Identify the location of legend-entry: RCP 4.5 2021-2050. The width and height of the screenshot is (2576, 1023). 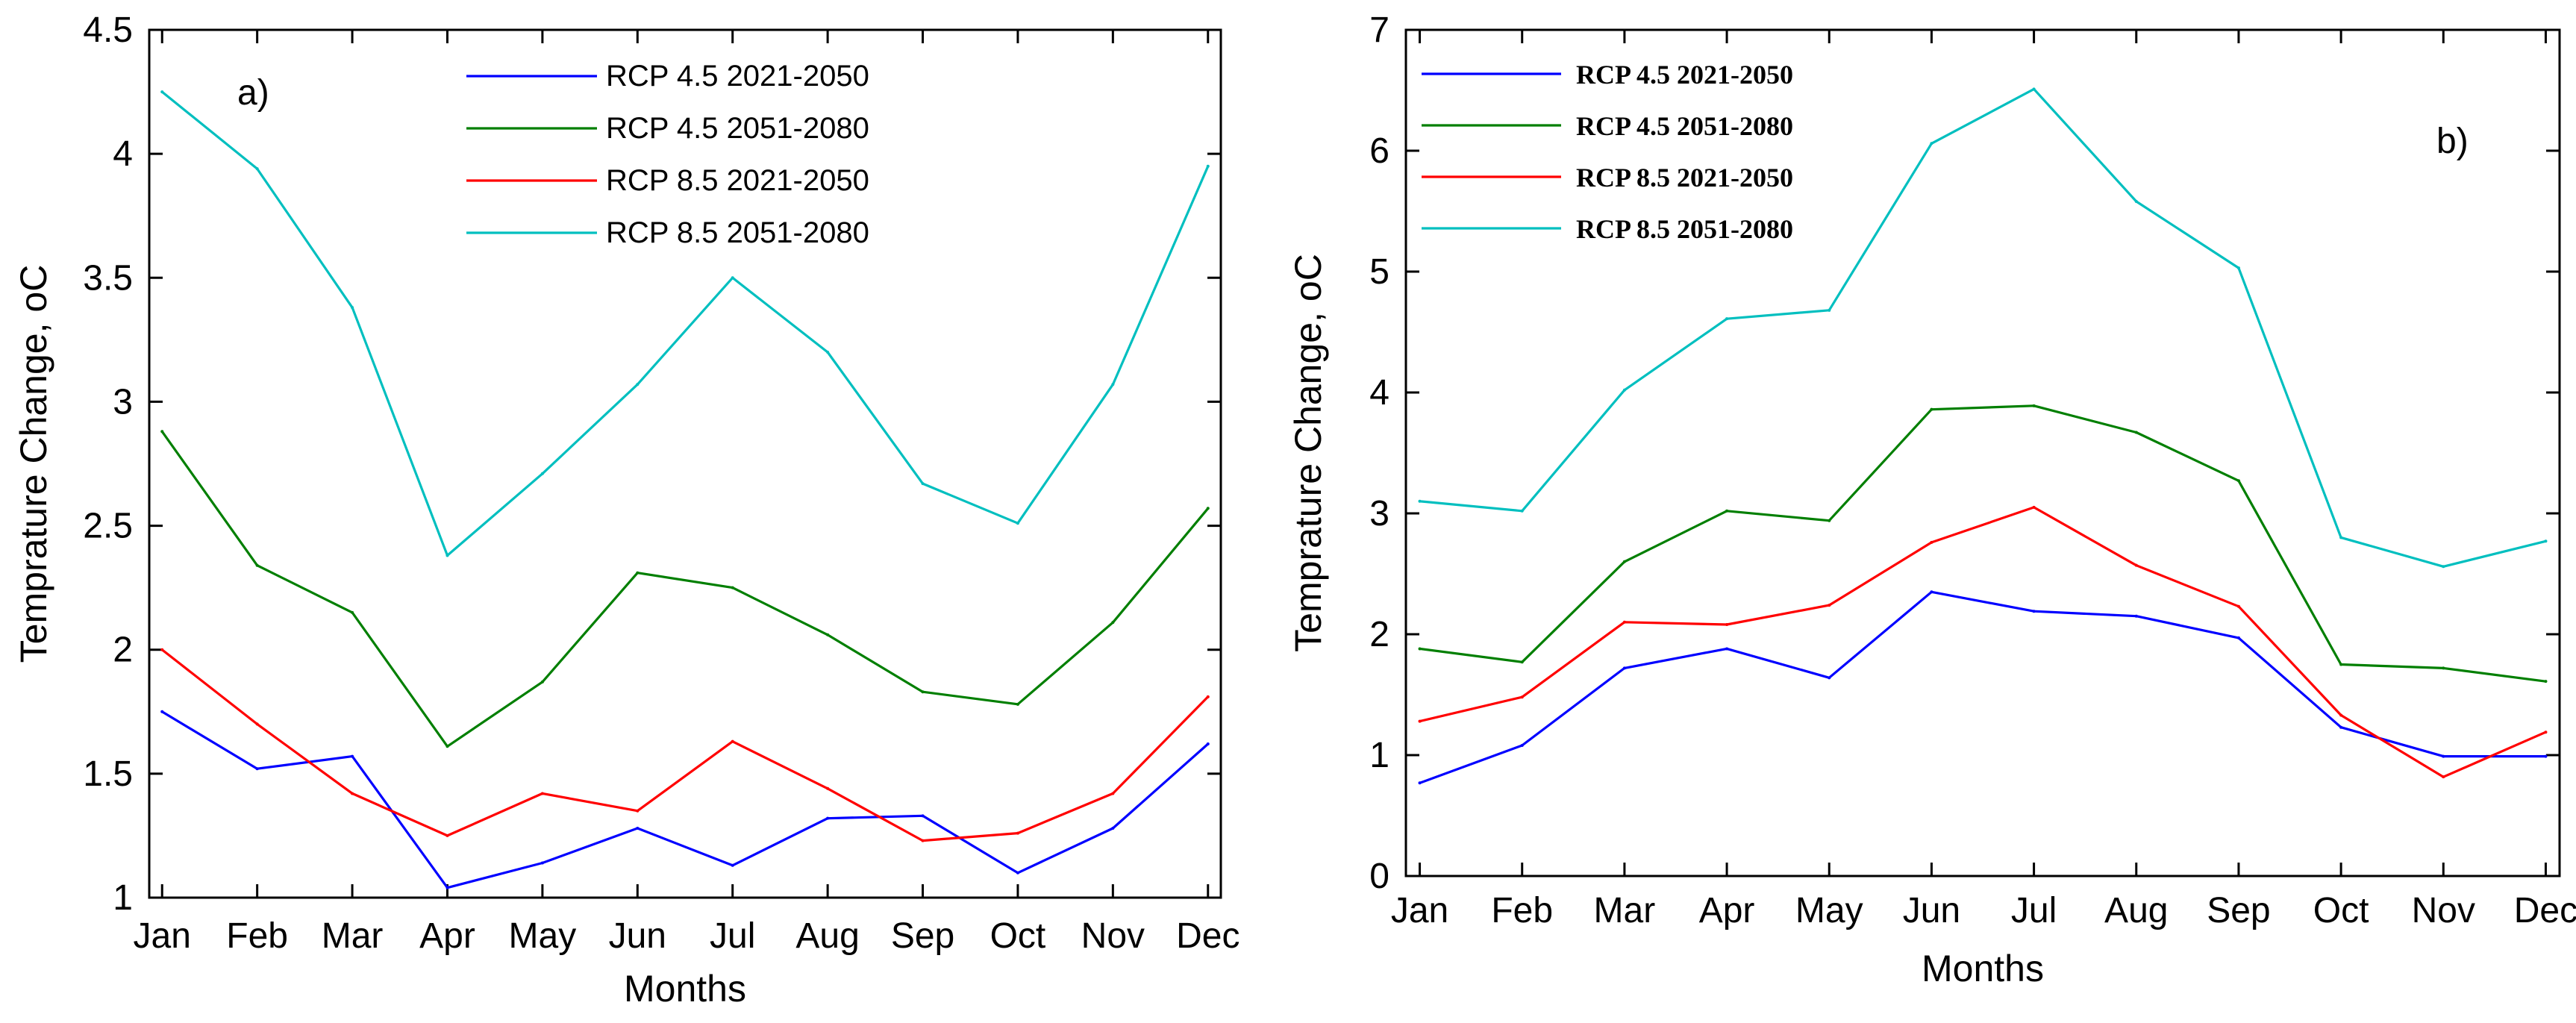
(1684, 75).